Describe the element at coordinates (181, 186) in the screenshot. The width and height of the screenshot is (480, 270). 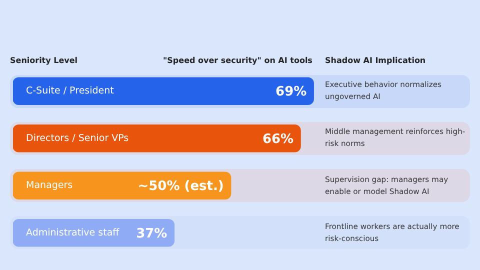
I see `data-label: ~50% (est.)` at that location.